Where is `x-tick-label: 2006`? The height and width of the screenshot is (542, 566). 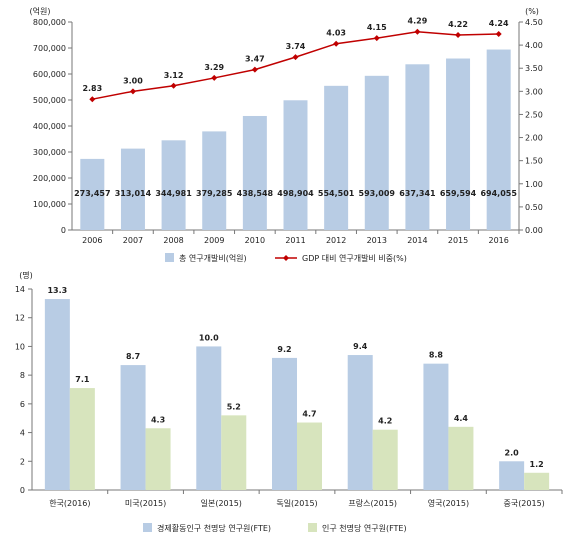
x-tick-label: 2006 is located at coordinates (92, 240).